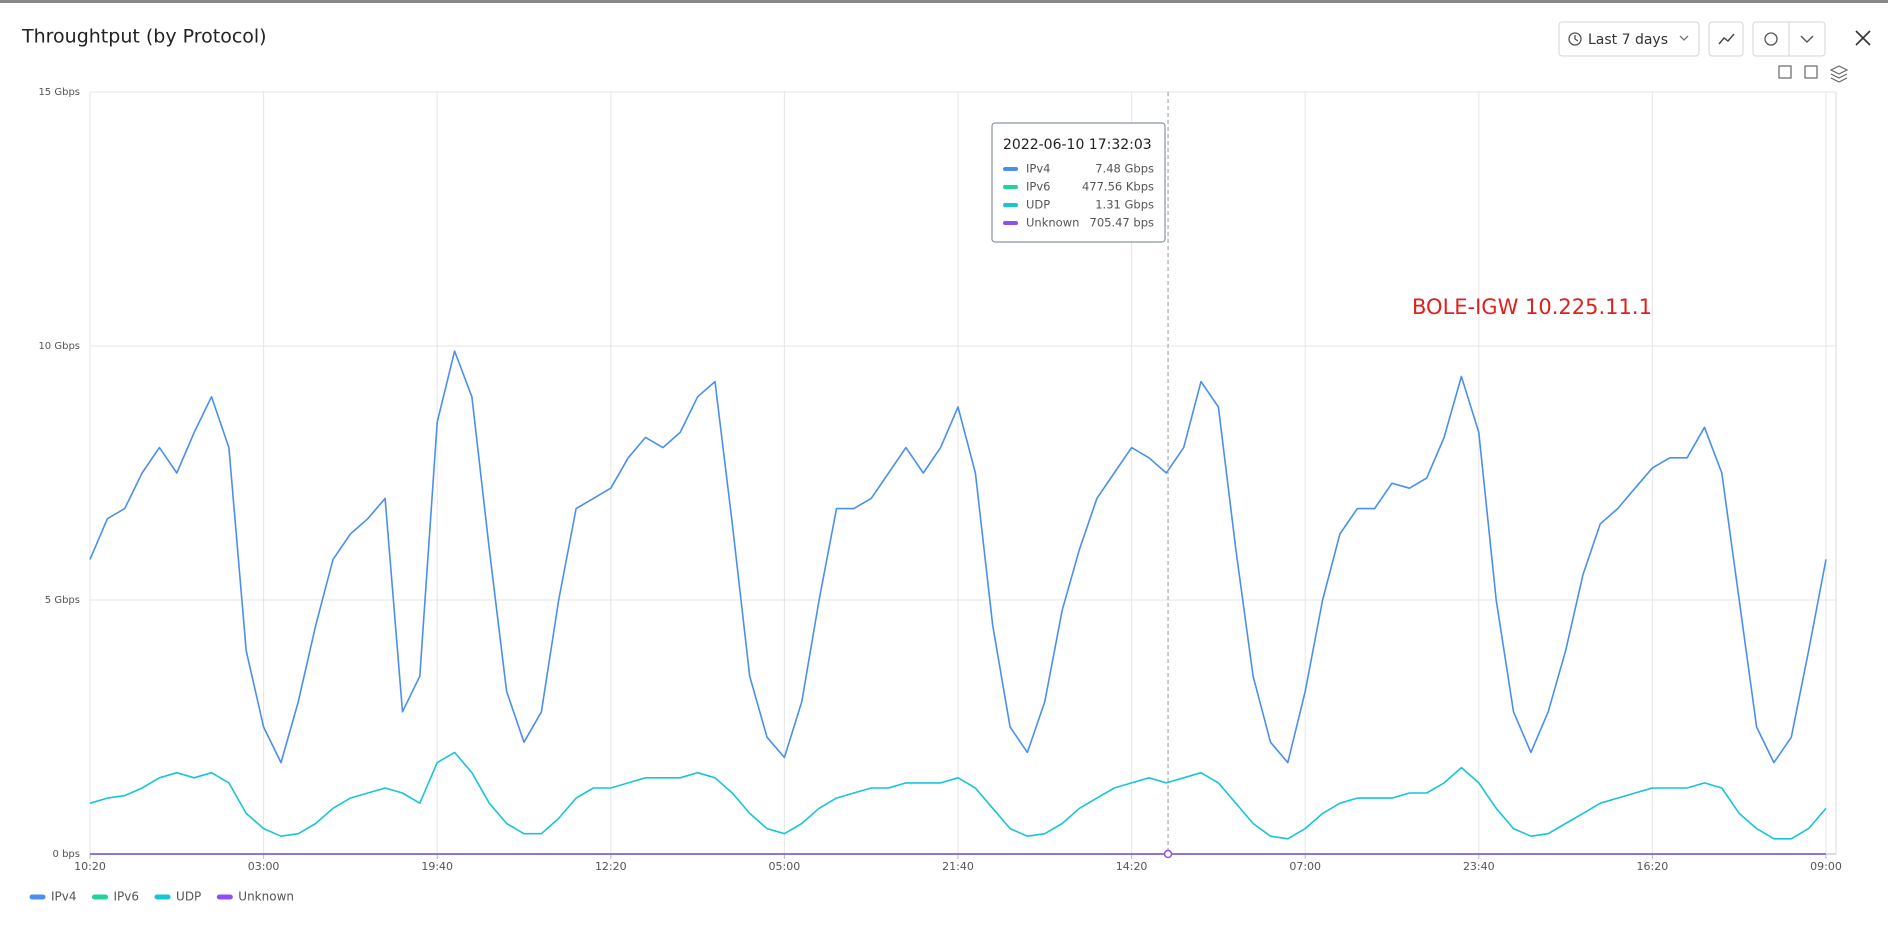 Image resolution: width=1888 pixels, height=940 pixels. What do you see at coordinates (1305, 866) in the screenshot?
I see `x-tick-label: 07:00` at bounding box center [1305, 866].